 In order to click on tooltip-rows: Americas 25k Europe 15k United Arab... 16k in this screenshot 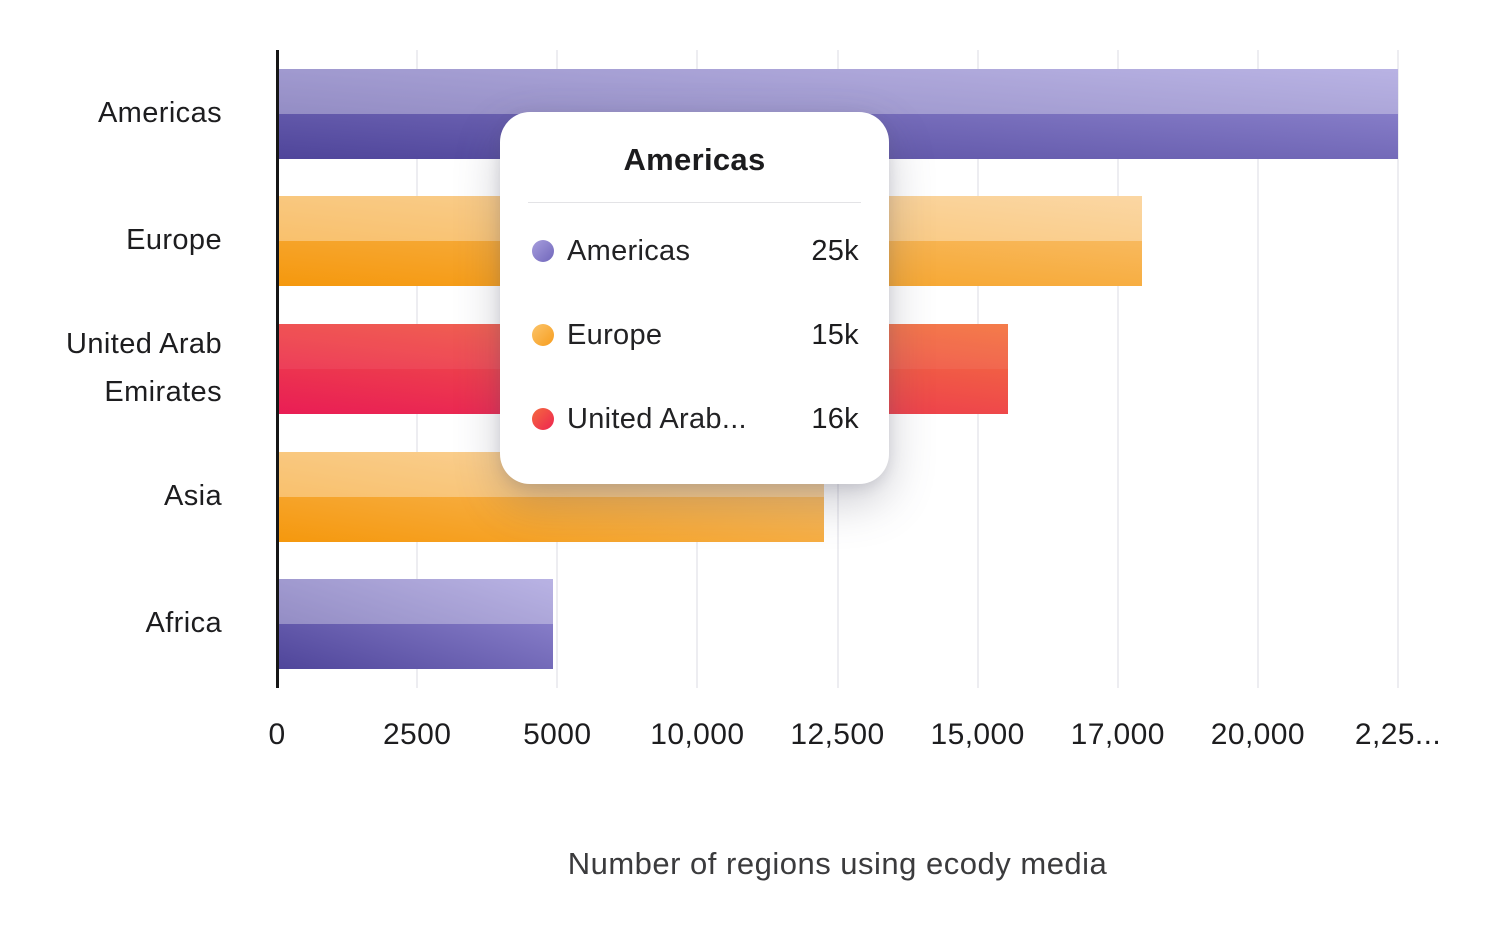, I will do `click(694, 335)`.